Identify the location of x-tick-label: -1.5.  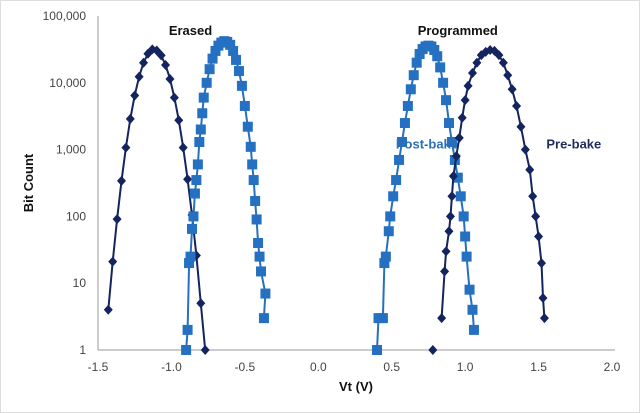
(98, 367).